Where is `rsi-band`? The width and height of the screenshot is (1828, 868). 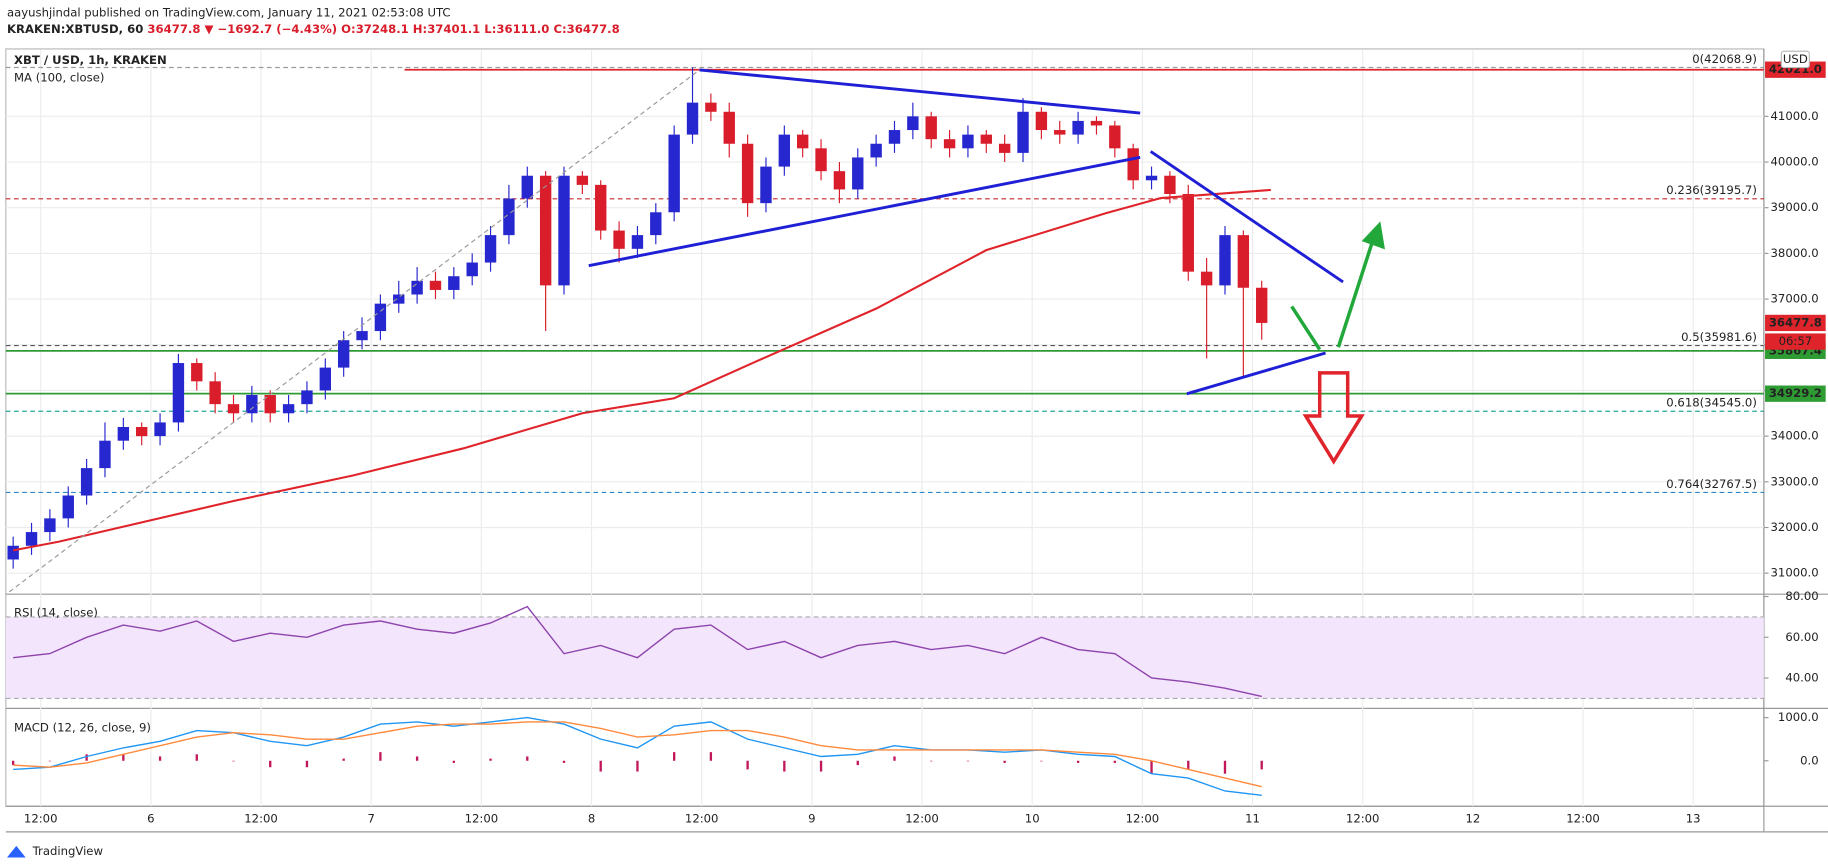 rsi-band is located at coordinates (884, 657).